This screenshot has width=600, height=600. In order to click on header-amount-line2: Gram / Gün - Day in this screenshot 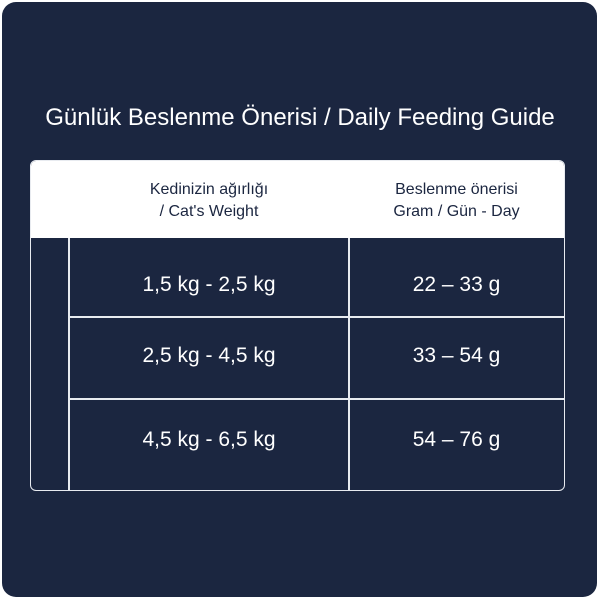, I will do `click(456, 211)`.